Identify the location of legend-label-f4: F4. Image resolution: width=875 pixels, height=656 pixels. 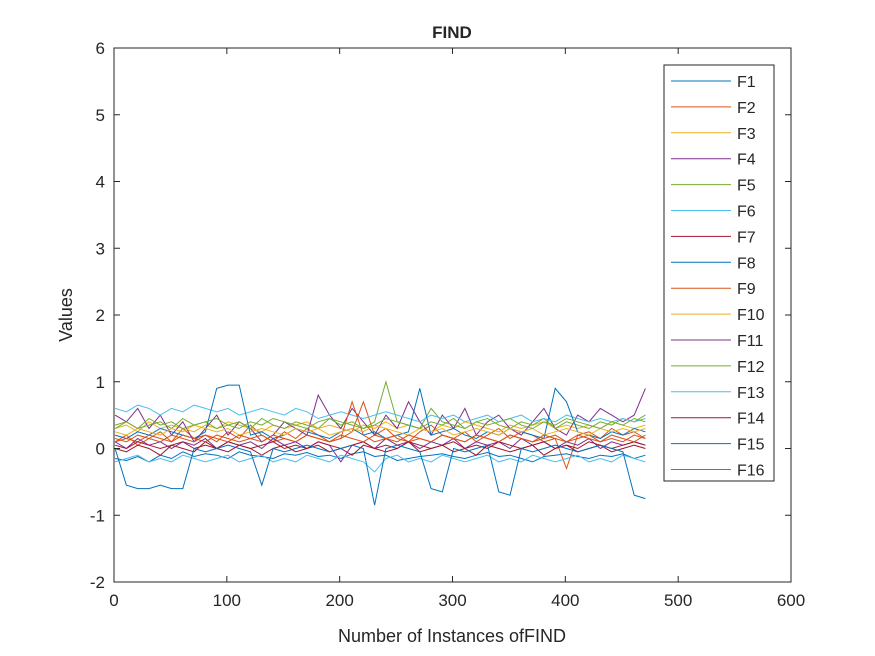
(746, 160).